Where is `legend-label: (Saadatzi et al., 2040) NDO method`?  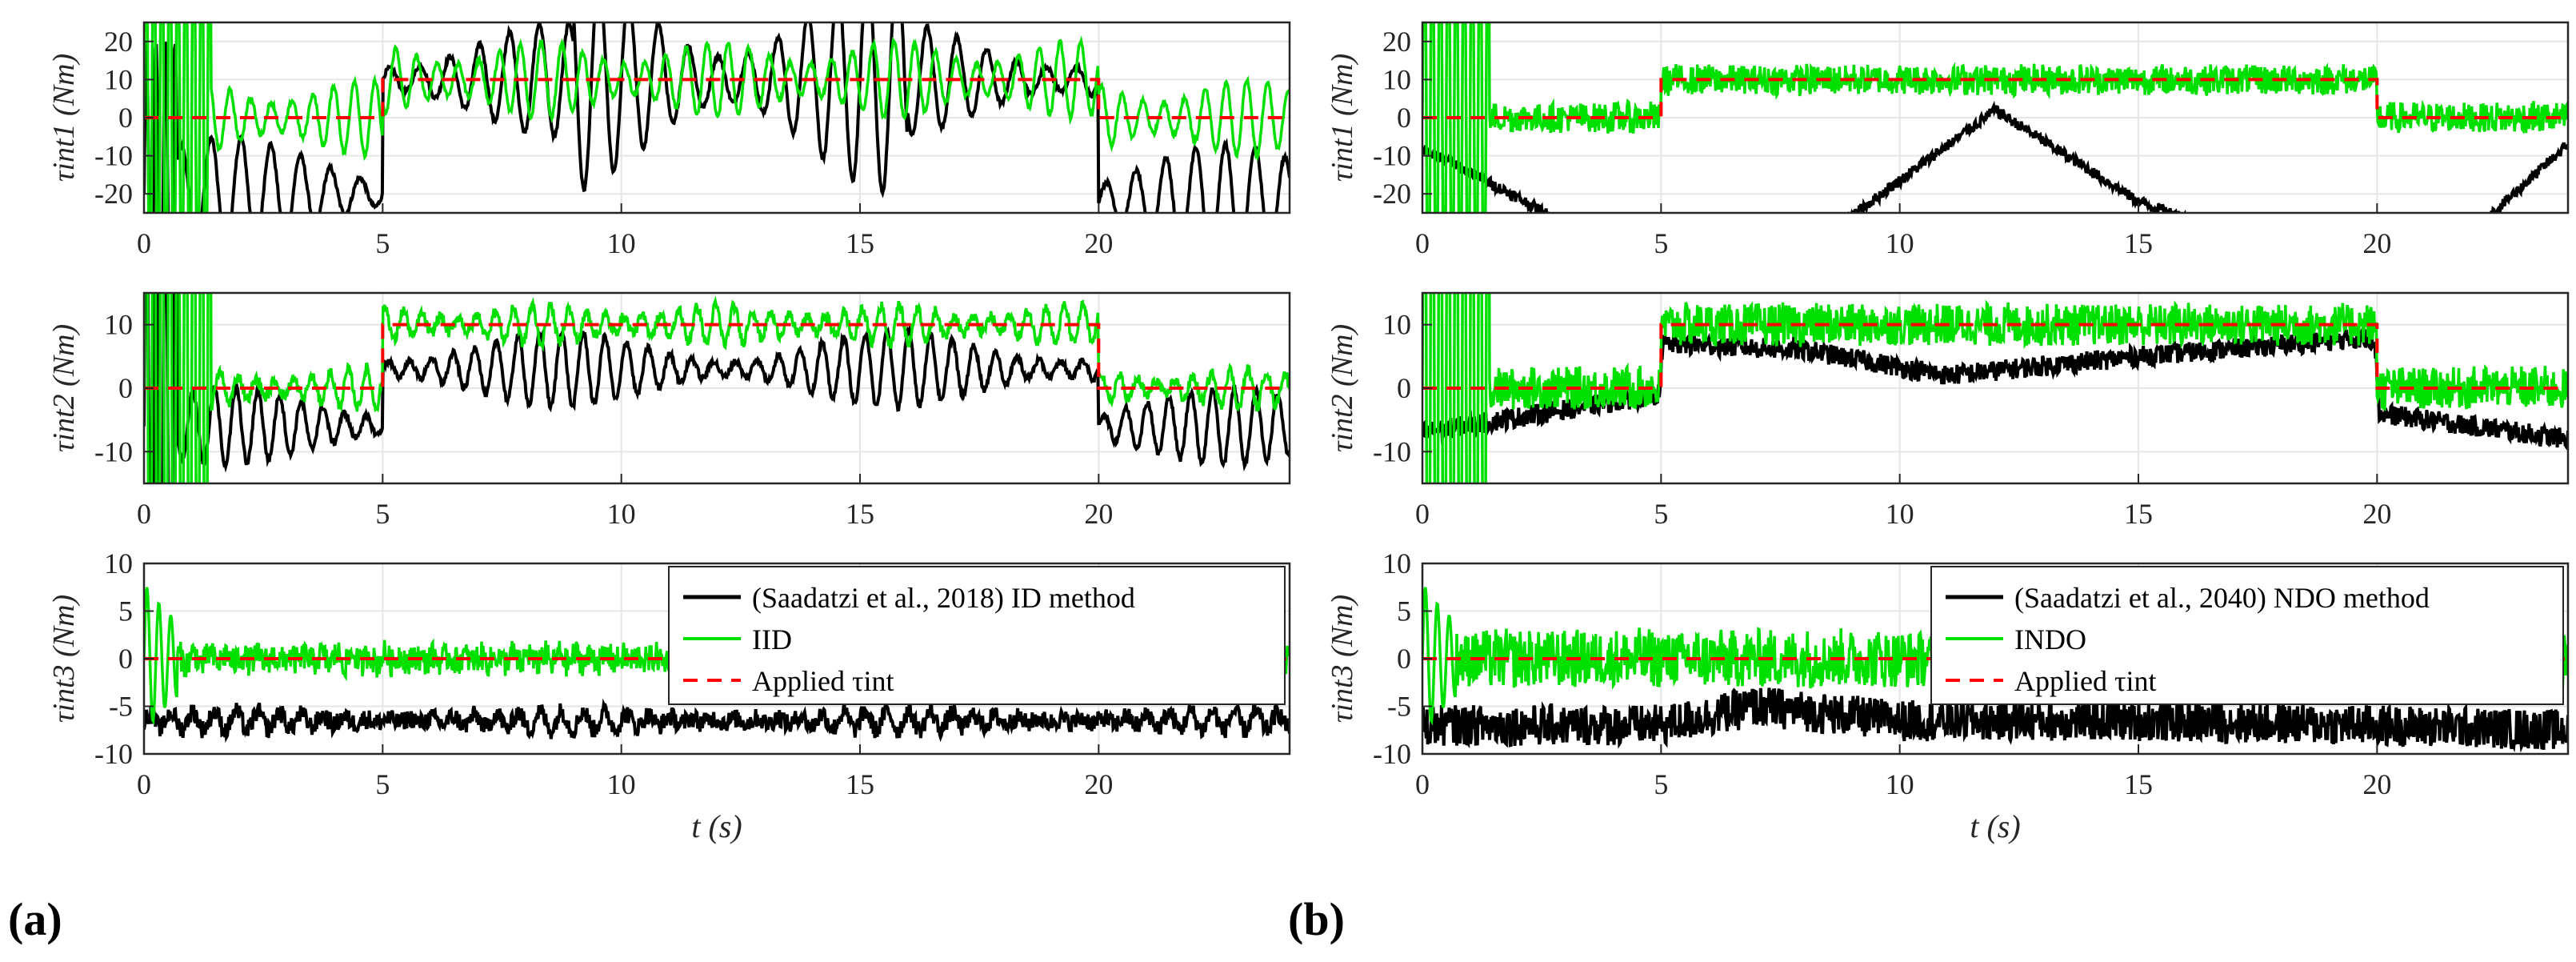 legend-label: (Saadatzi et al., 2040) NDO method is located at coordinates (2222, 598).